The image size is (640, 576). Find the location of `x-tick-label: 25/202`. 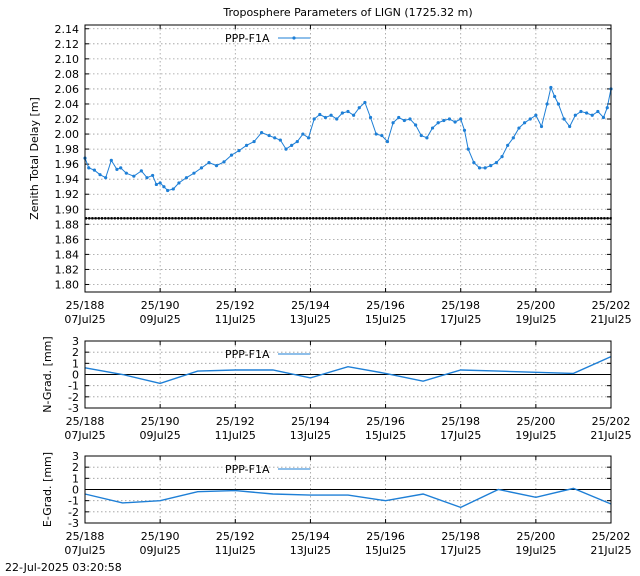

x-tick-label: 25/202 is located at coordinates (611, 421).